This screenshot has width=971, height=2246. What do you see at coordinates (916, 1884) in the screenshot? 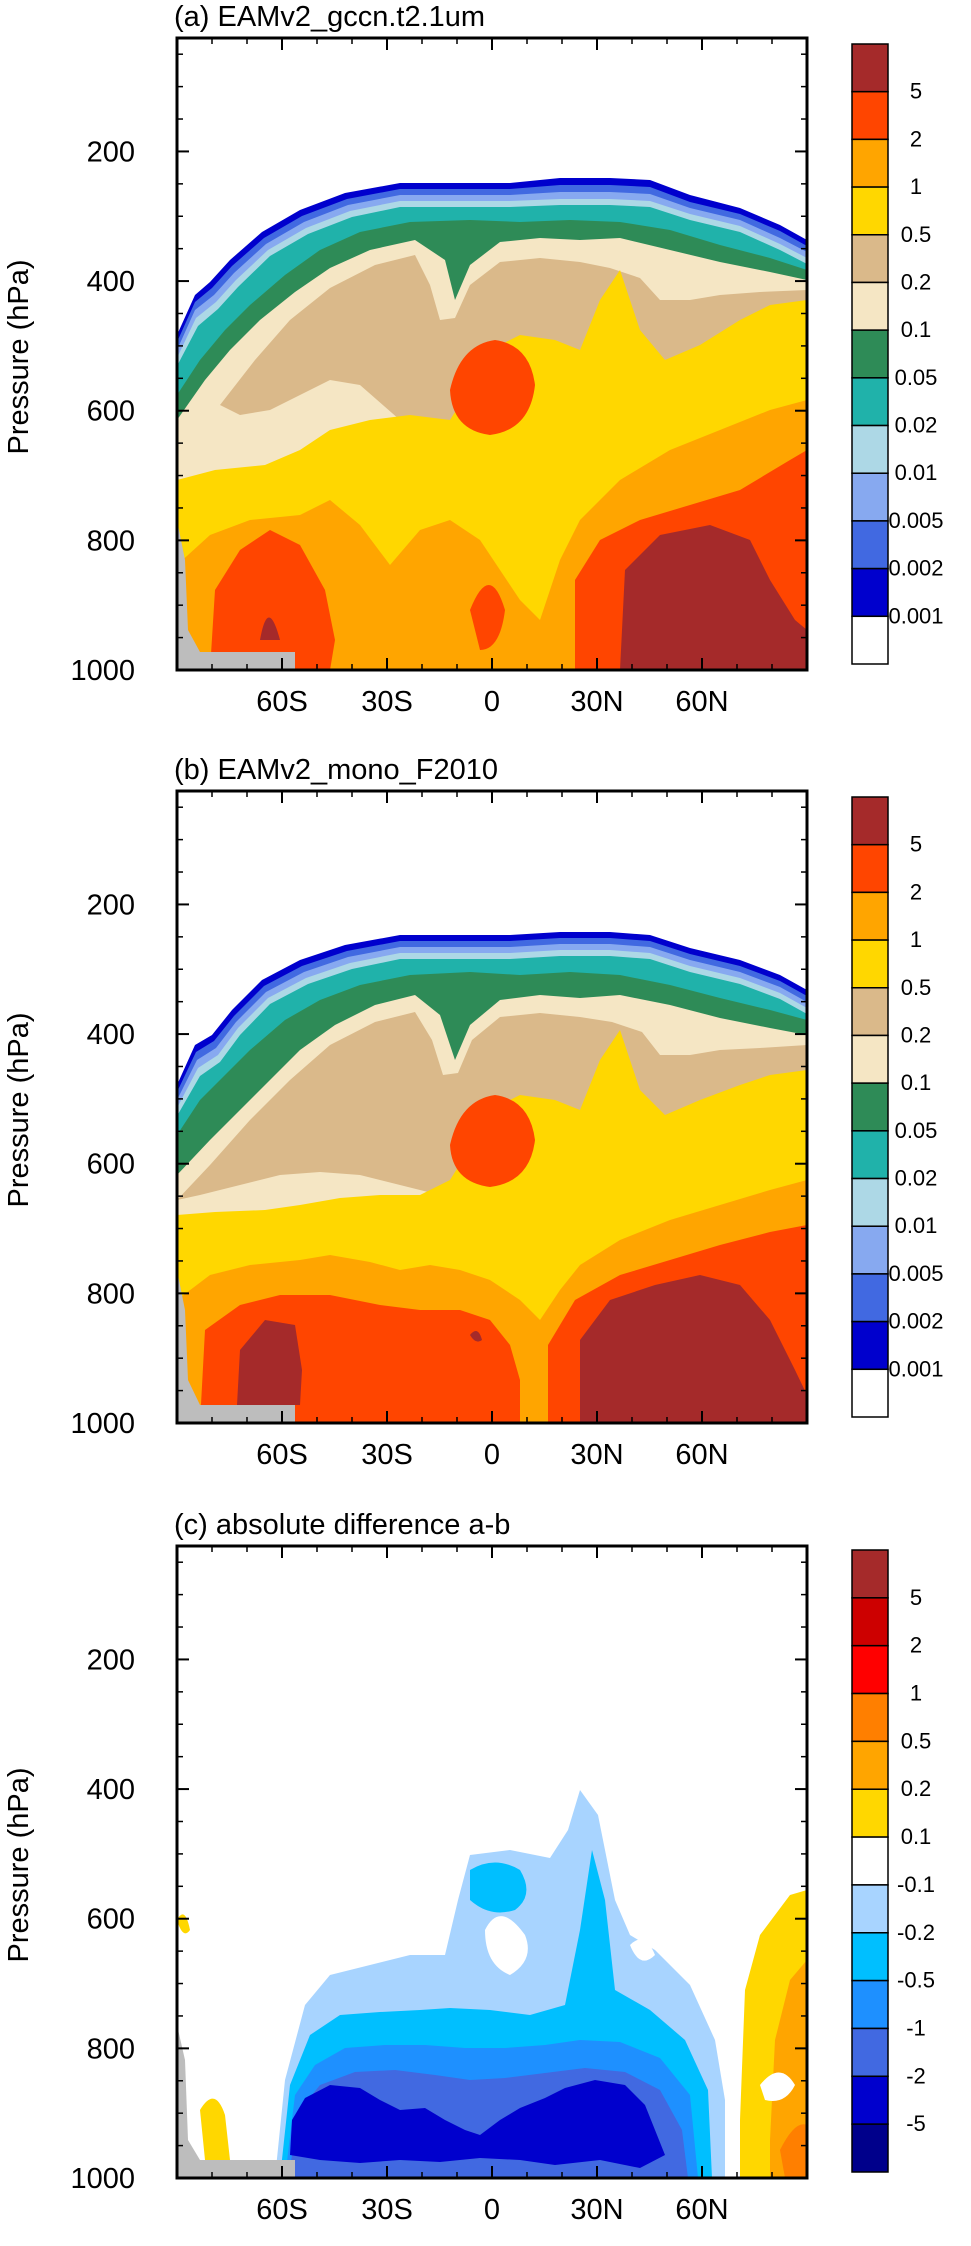
I see `colorbar-label: -0.1` at bounding box center [916, 1884].